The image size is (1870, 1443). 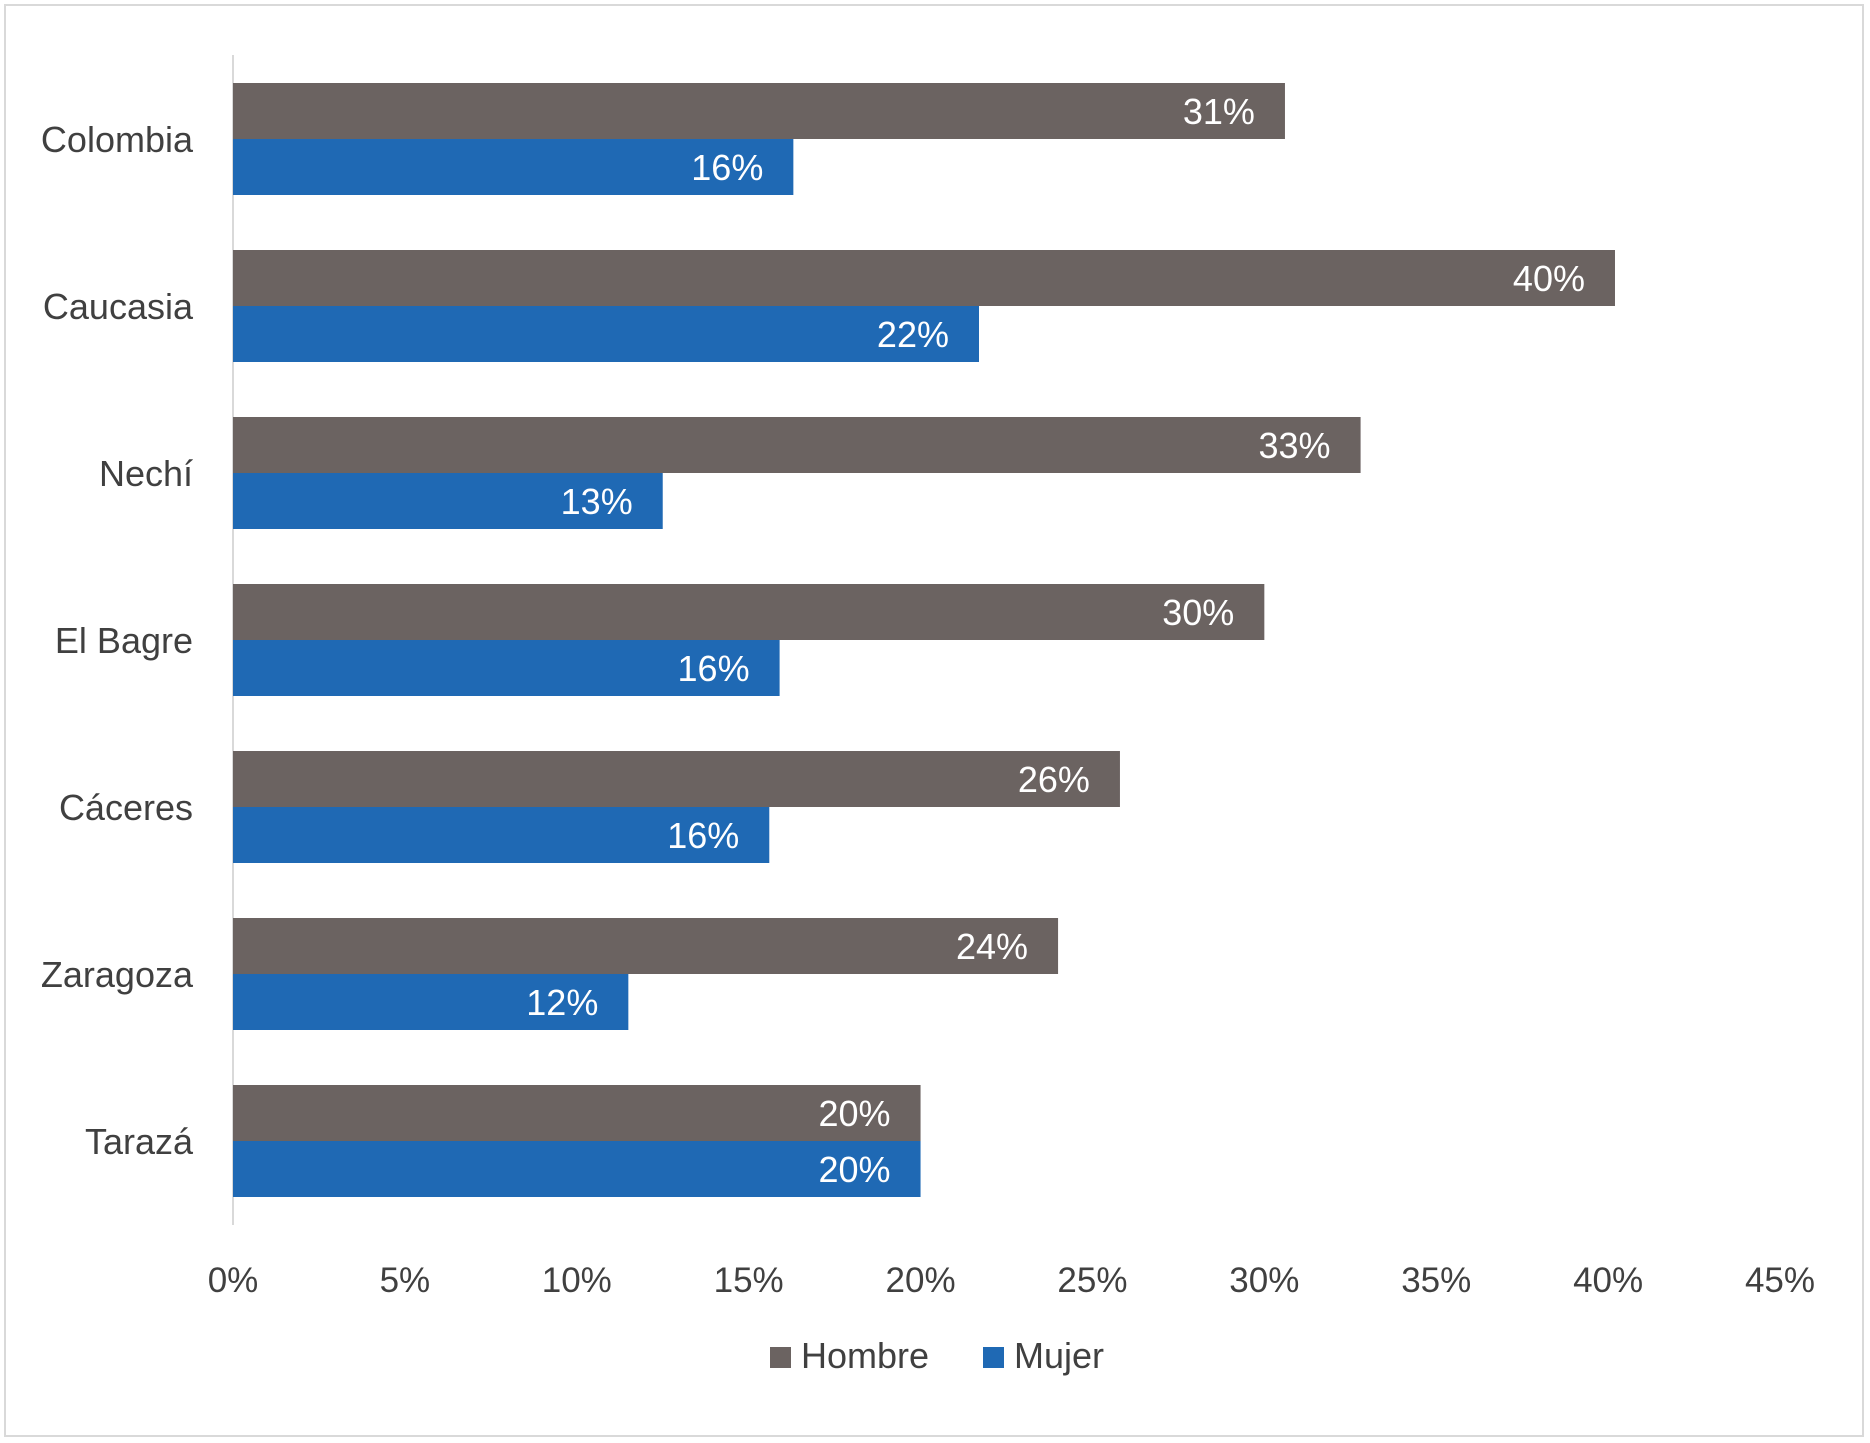 I want to click on x-tick-label: 45%, so click(x=1780, y=1280).